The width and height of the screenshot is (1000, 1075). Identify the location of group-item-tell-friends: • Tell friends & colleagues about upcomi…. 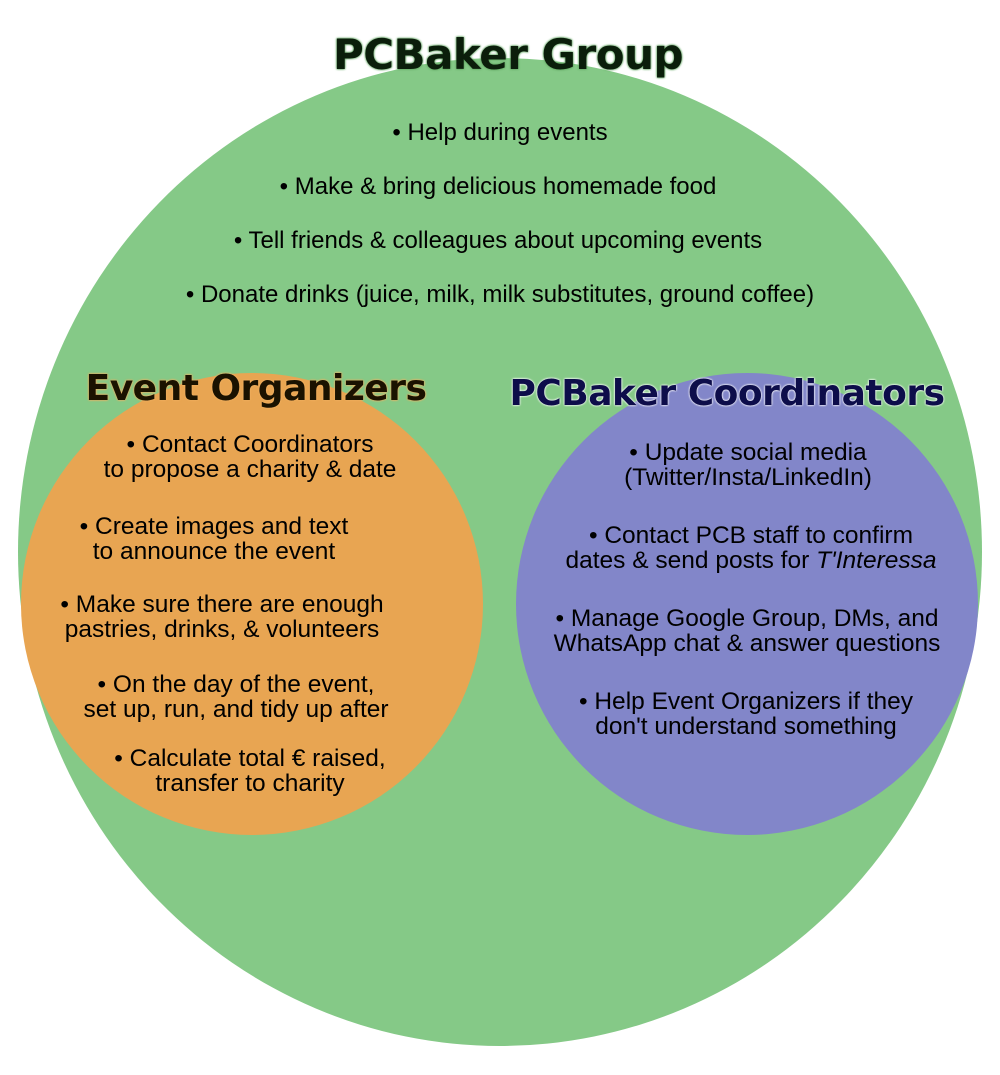
(498, 240).